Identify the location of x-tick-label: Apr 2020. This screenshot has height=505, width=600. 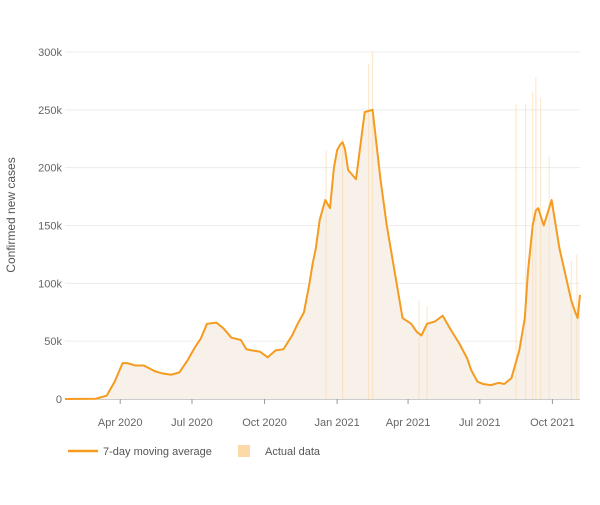
(120, 423).